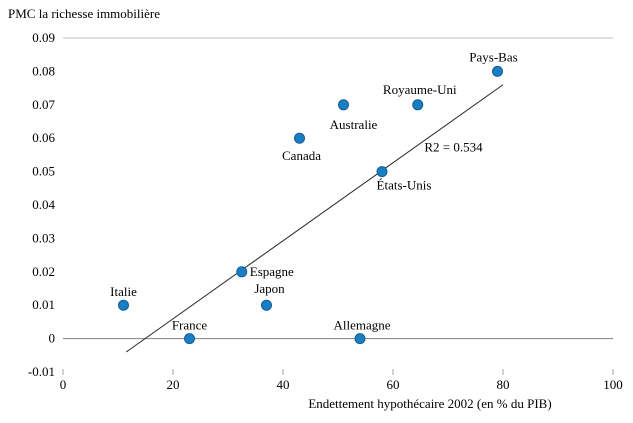 This screenshot has height=423, width=633. Describe the element at coordinates (43, 37) in the screenshot. I see `y-tick-label: 0.09` at that location.